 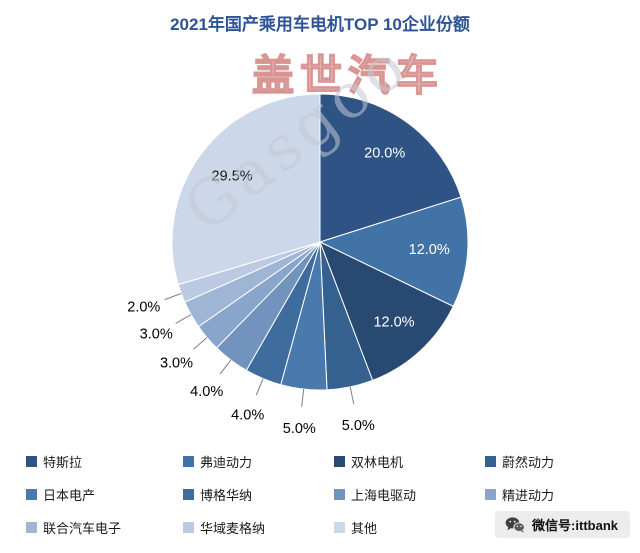 What do you see at coordinates (247, 416) in the screenshot?
I see `pie-label-6: 4.0%` at bounding box center [247, 416].